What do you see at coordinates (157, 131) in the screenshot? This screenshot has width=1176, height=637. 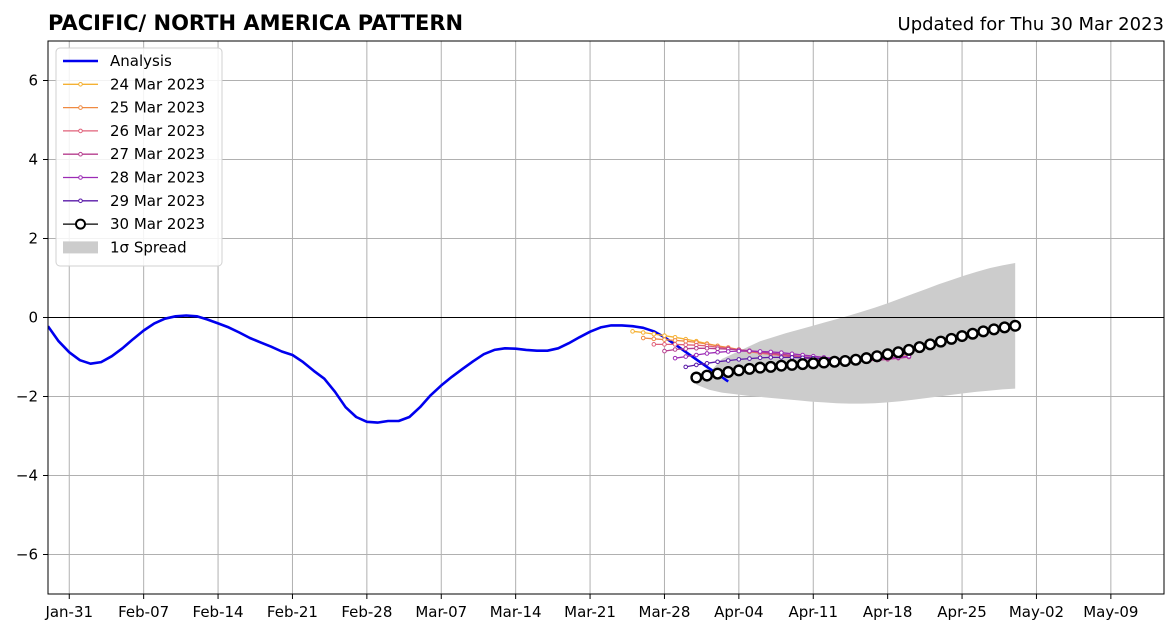 I see `legend-label: 26 Mar 2023` at bounding box center [157, 131].